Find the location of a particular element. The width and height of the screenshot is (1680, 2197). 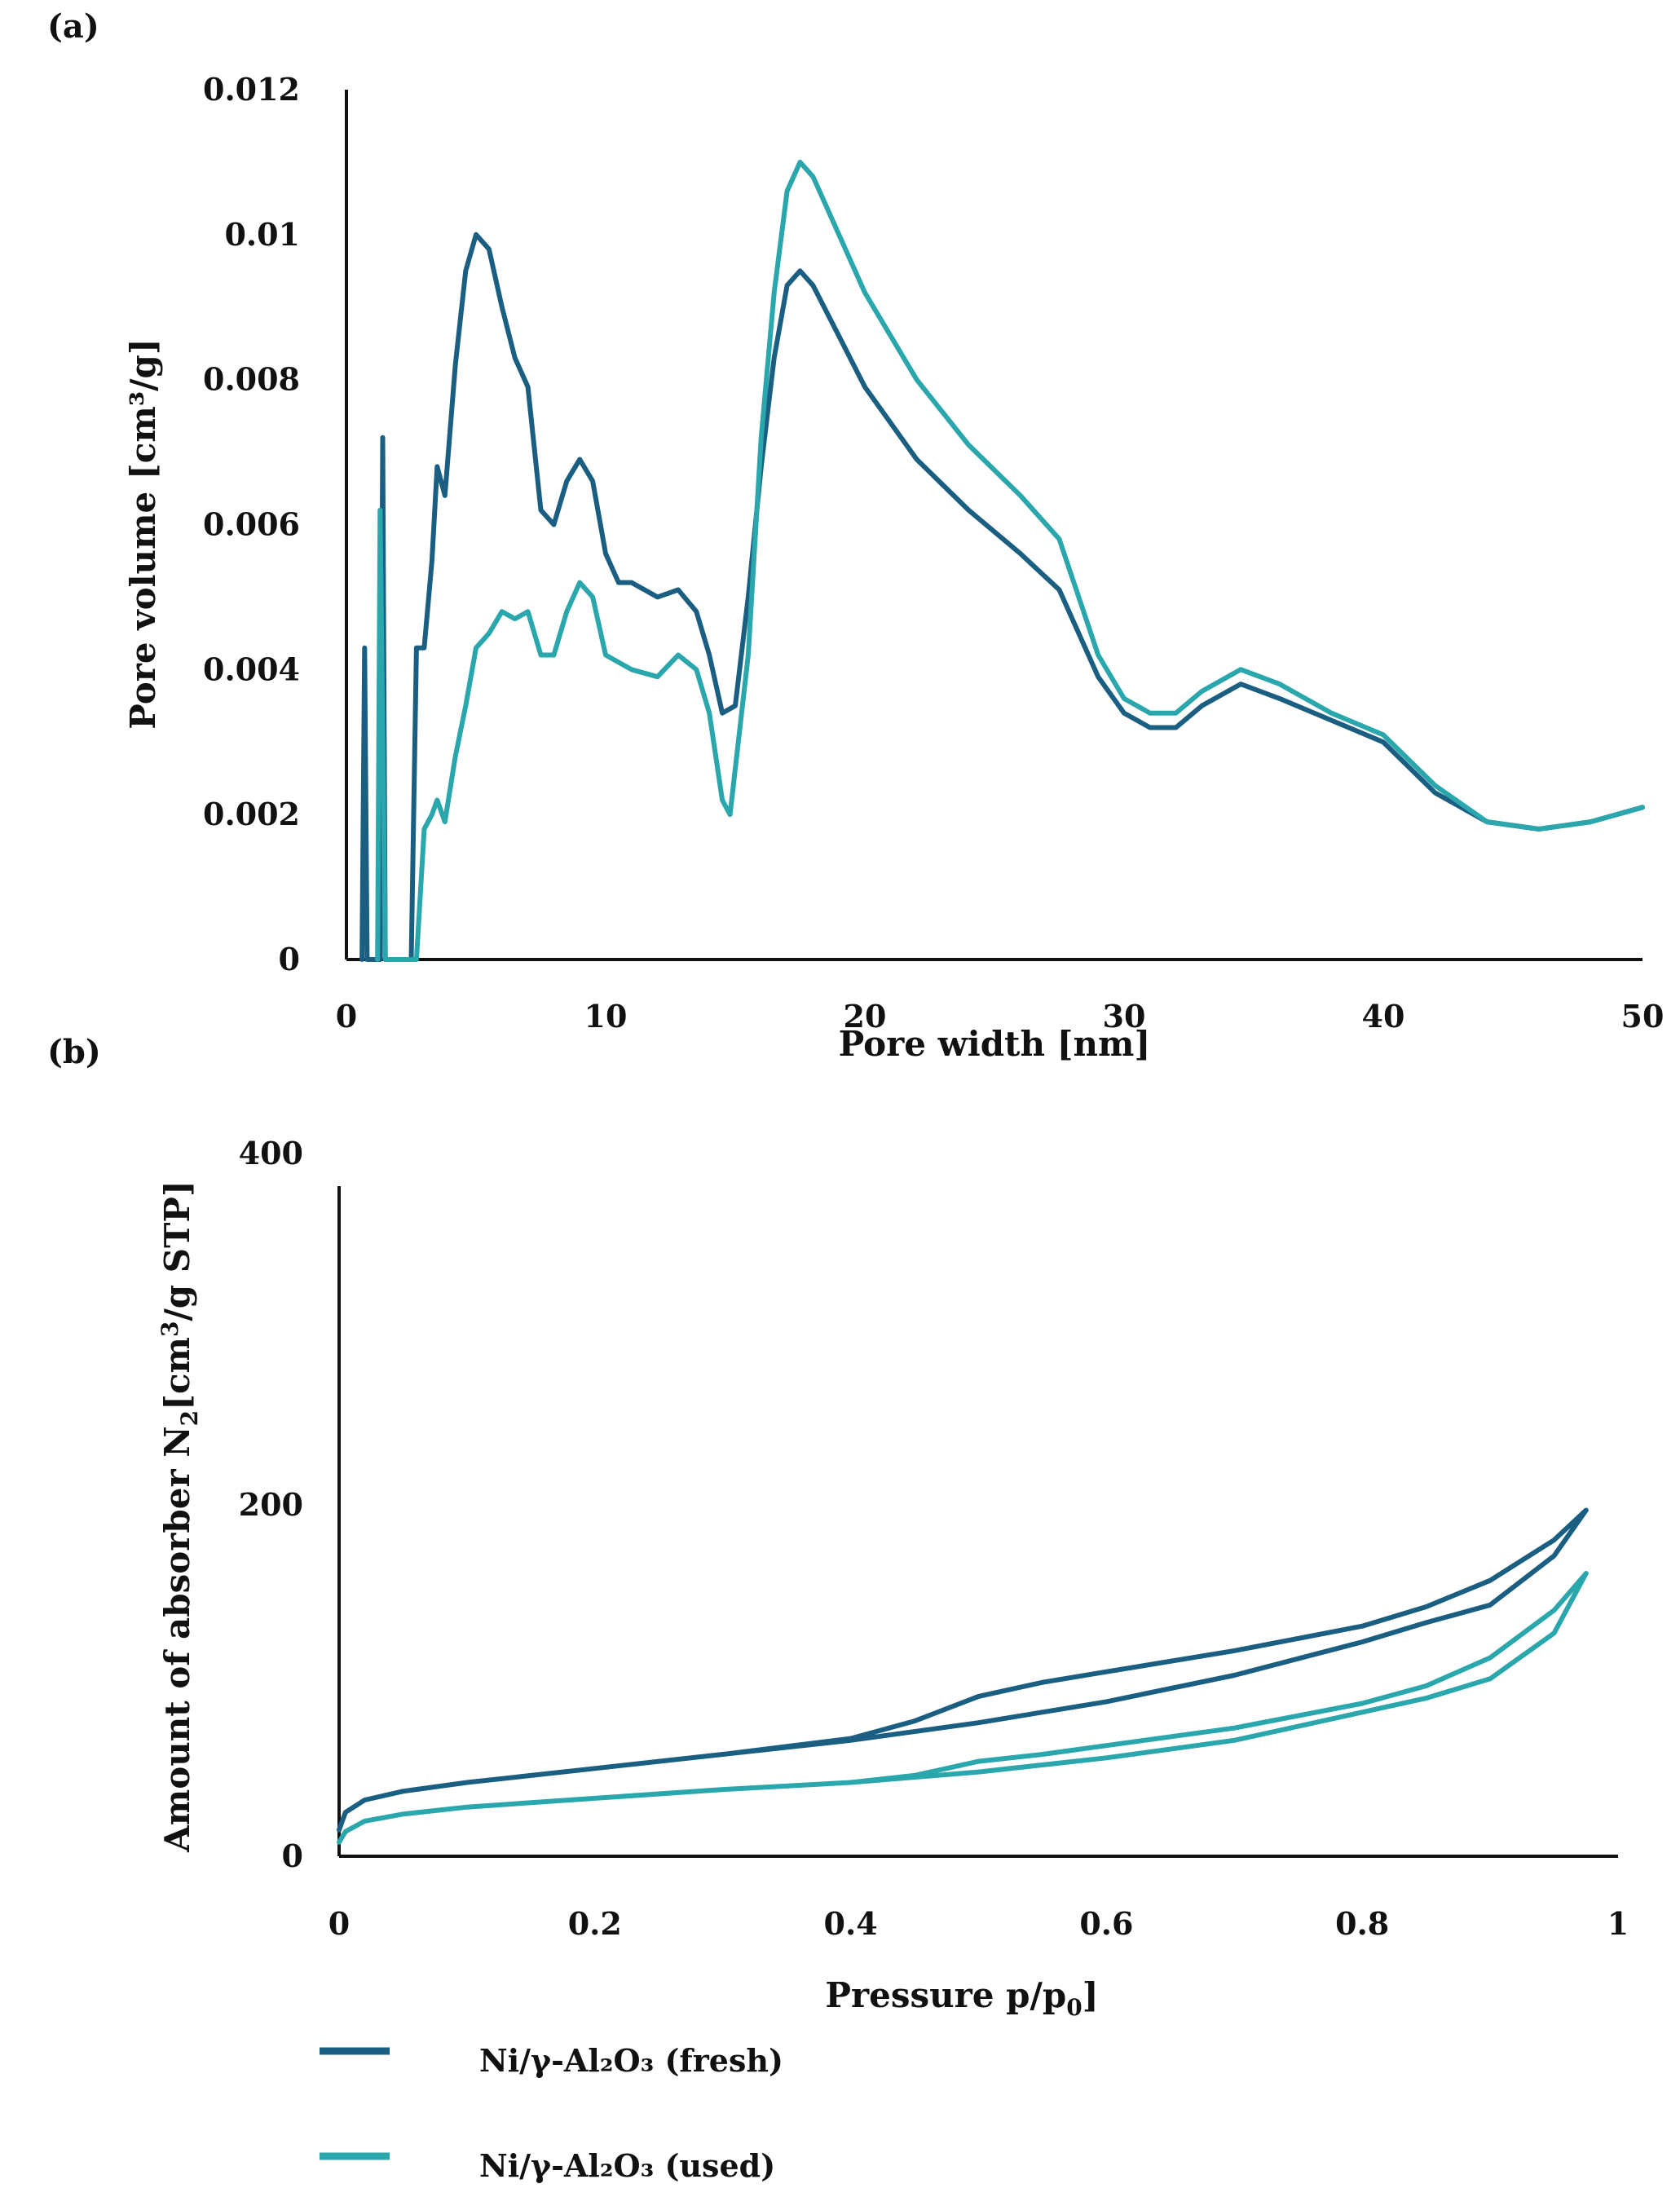

panel-a-y-tick-labels: 0 0.002 0.004 0.006 0.008 0.01 0.012 is located at coordinates (252, 524).